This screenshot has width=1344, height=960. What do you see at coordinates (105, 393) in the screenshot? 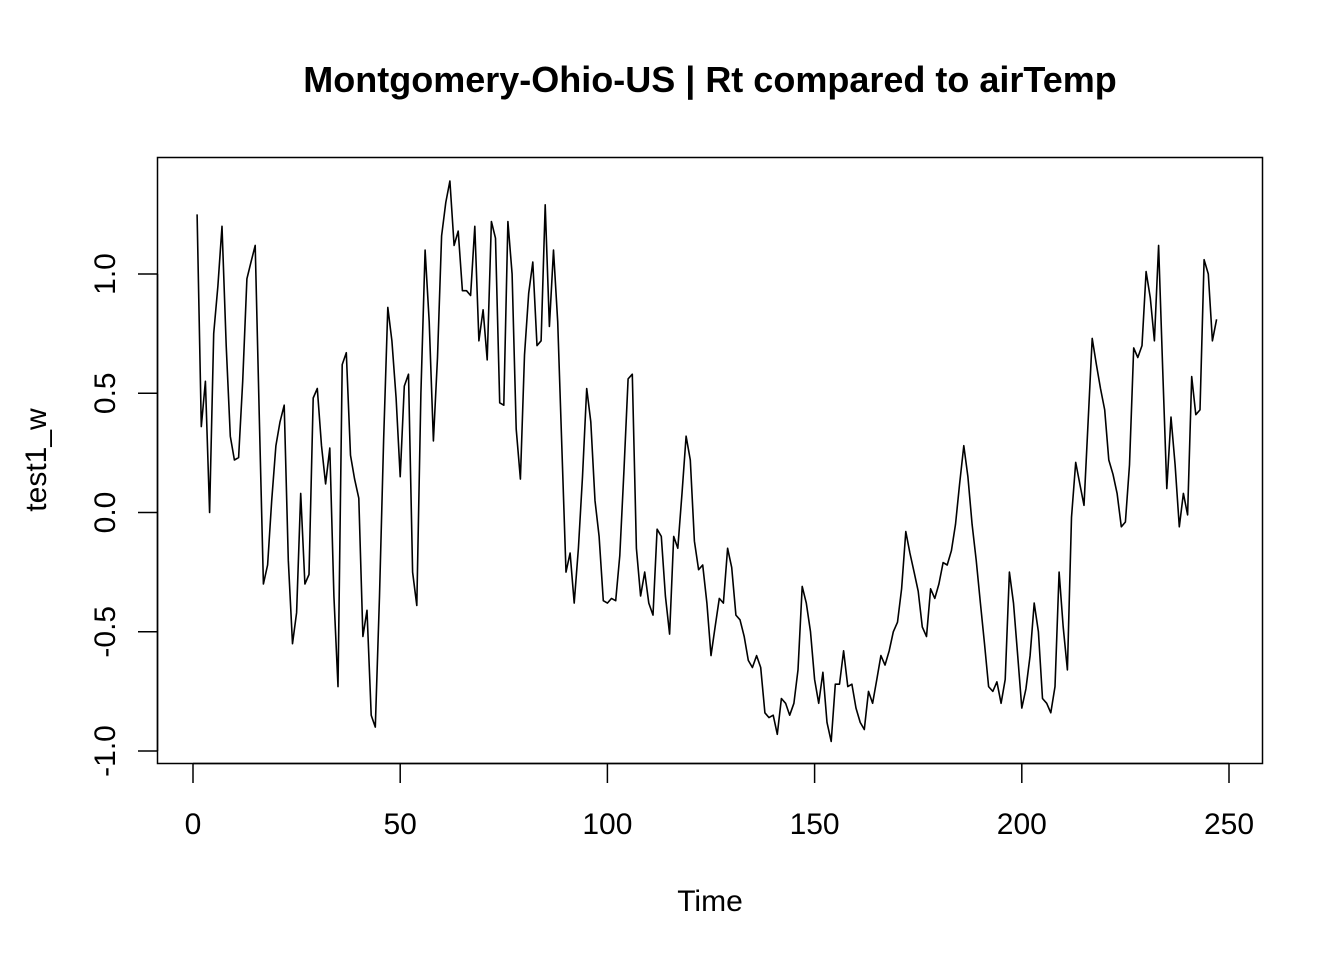
I see `y-tick-label: 0.5` at bounding box center [105, 393].